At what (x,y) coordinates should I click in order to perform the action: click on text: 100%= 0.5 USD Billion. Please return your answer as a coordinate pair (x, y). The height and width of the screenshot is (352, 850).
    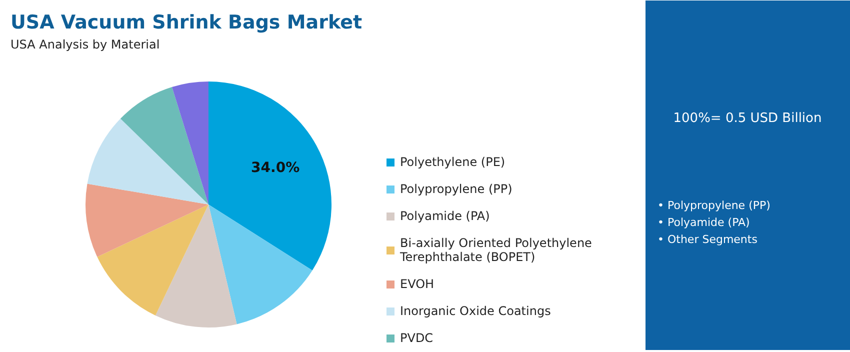
    Looking at the image, I should click on (747, 118).